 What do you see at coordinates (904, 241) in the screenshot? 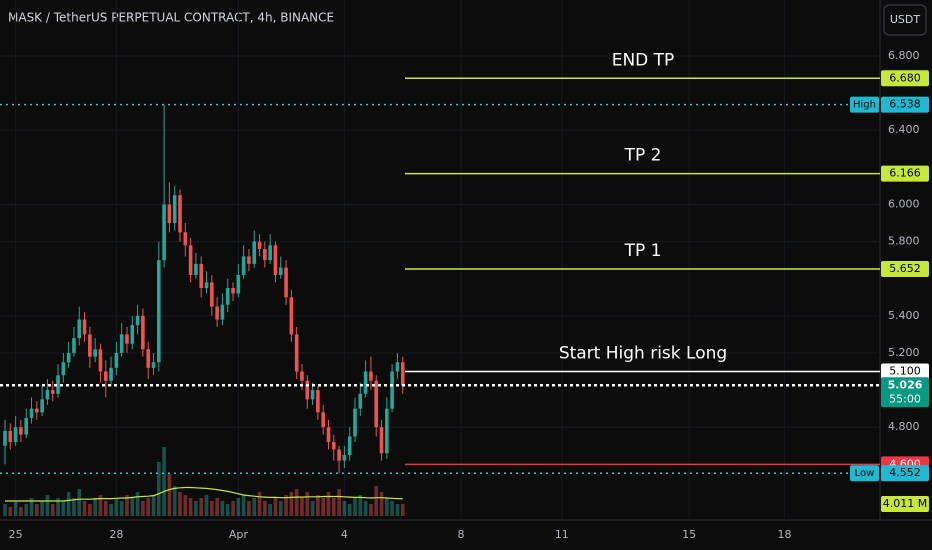
I see `y-tick-label: 5.800` at bounding box center [904, 241].